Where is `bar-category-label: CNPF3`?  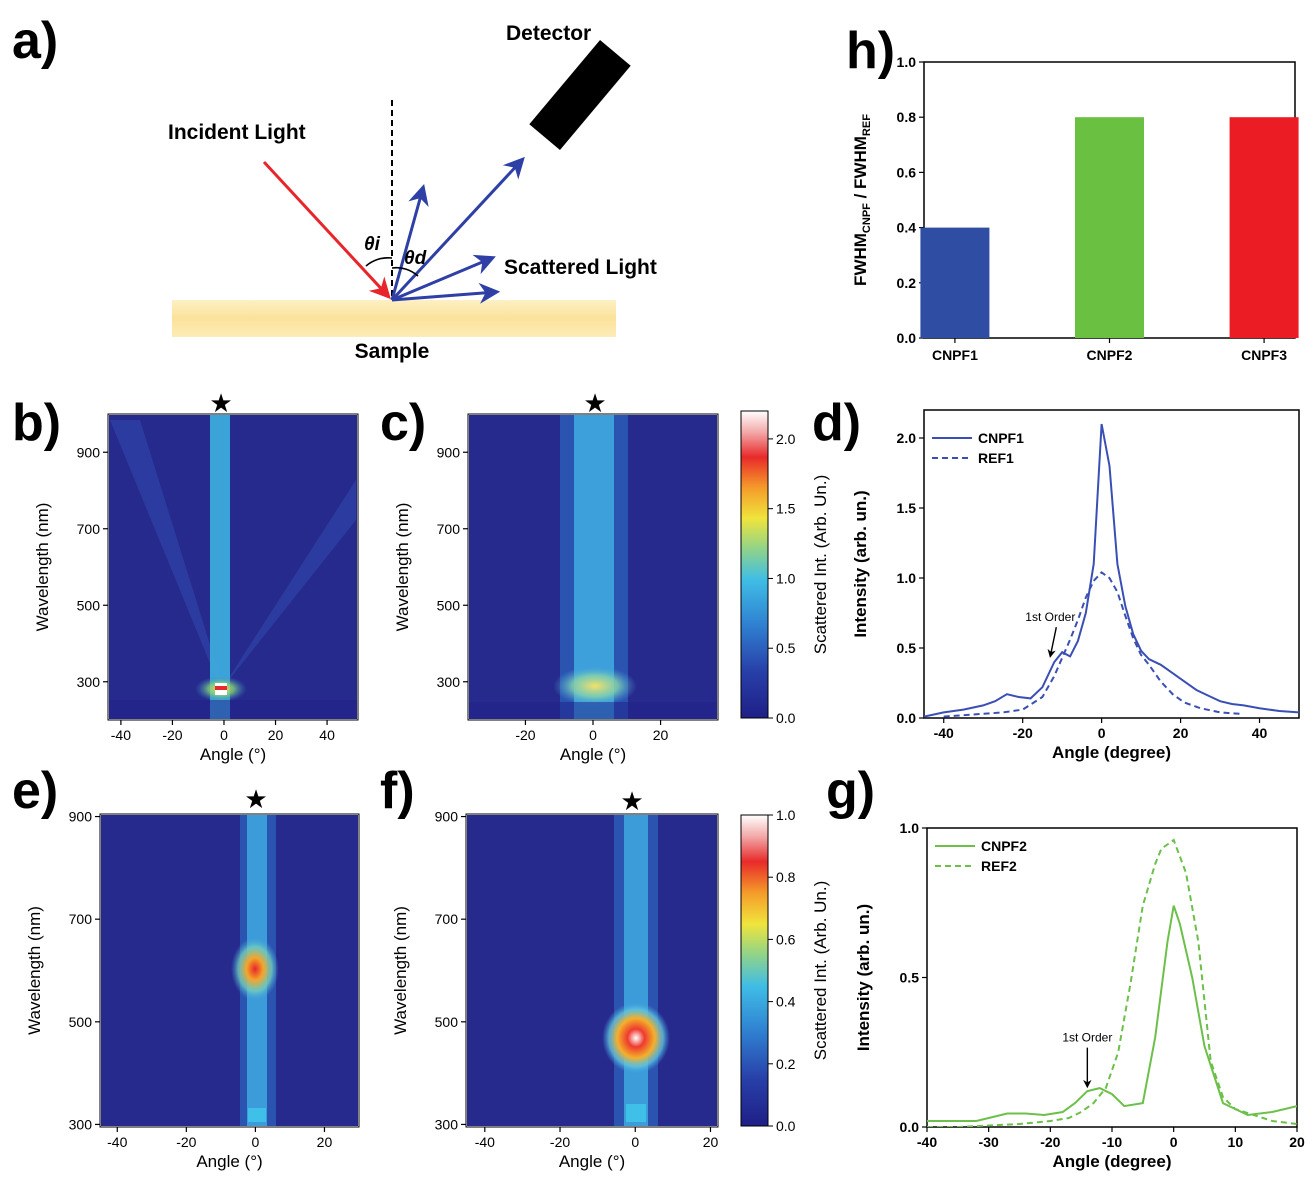
bar-category-label: CNPF3 is located at coordinates (1264, 355).